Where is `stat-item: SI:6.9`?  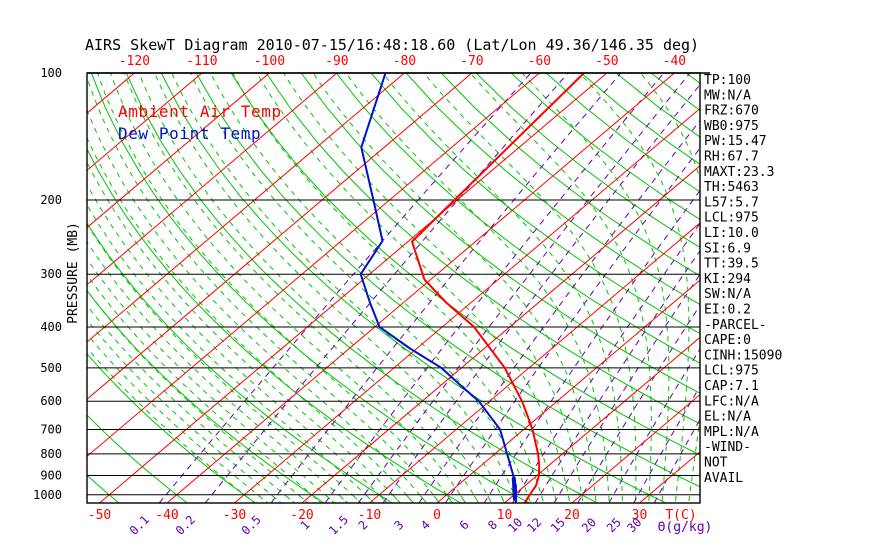 stat-item: SI:6.9 is located at coordinates (727, 248).